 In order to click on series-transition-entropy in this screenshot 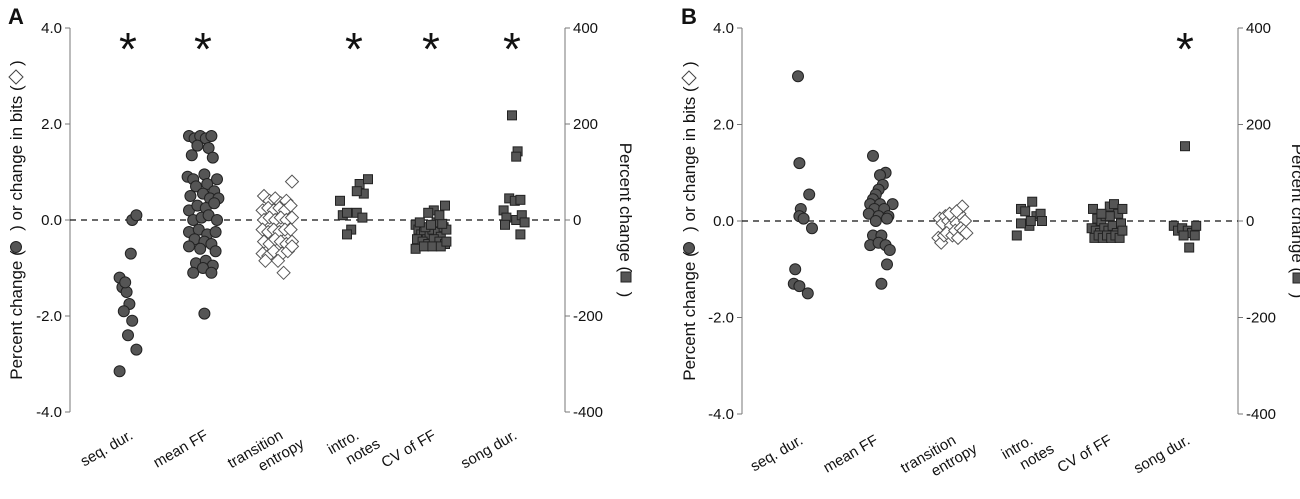, I will do `click(952, 224)`.